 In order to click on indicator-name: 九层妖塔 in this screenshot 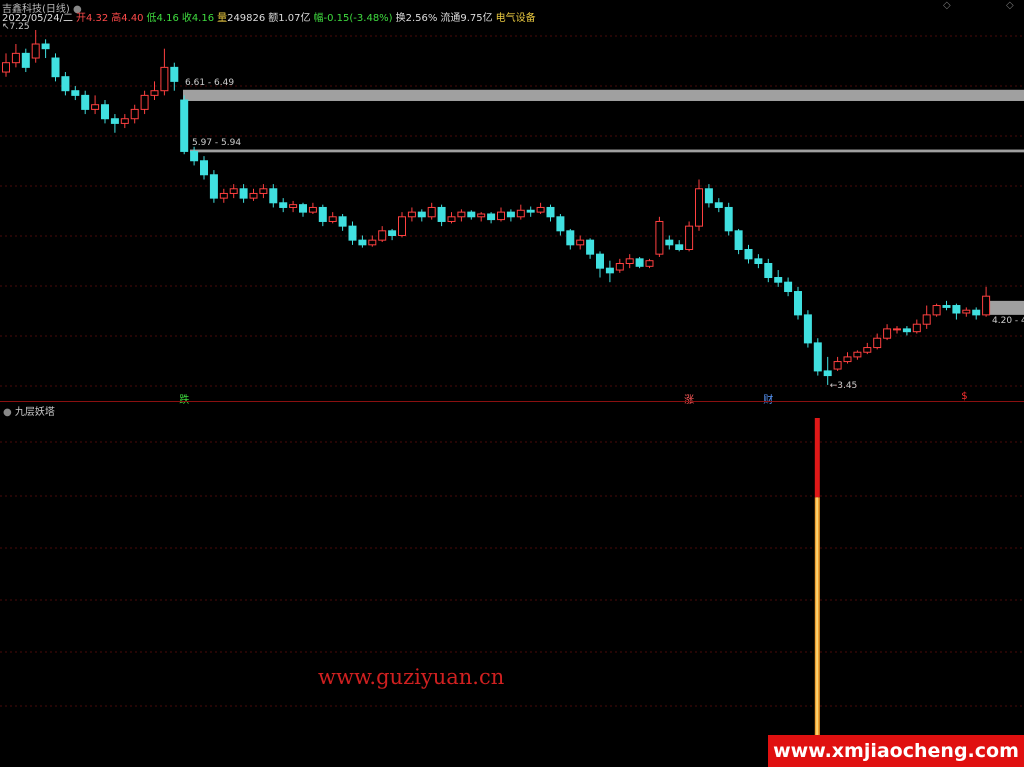, I will do `click(34, 412)`.